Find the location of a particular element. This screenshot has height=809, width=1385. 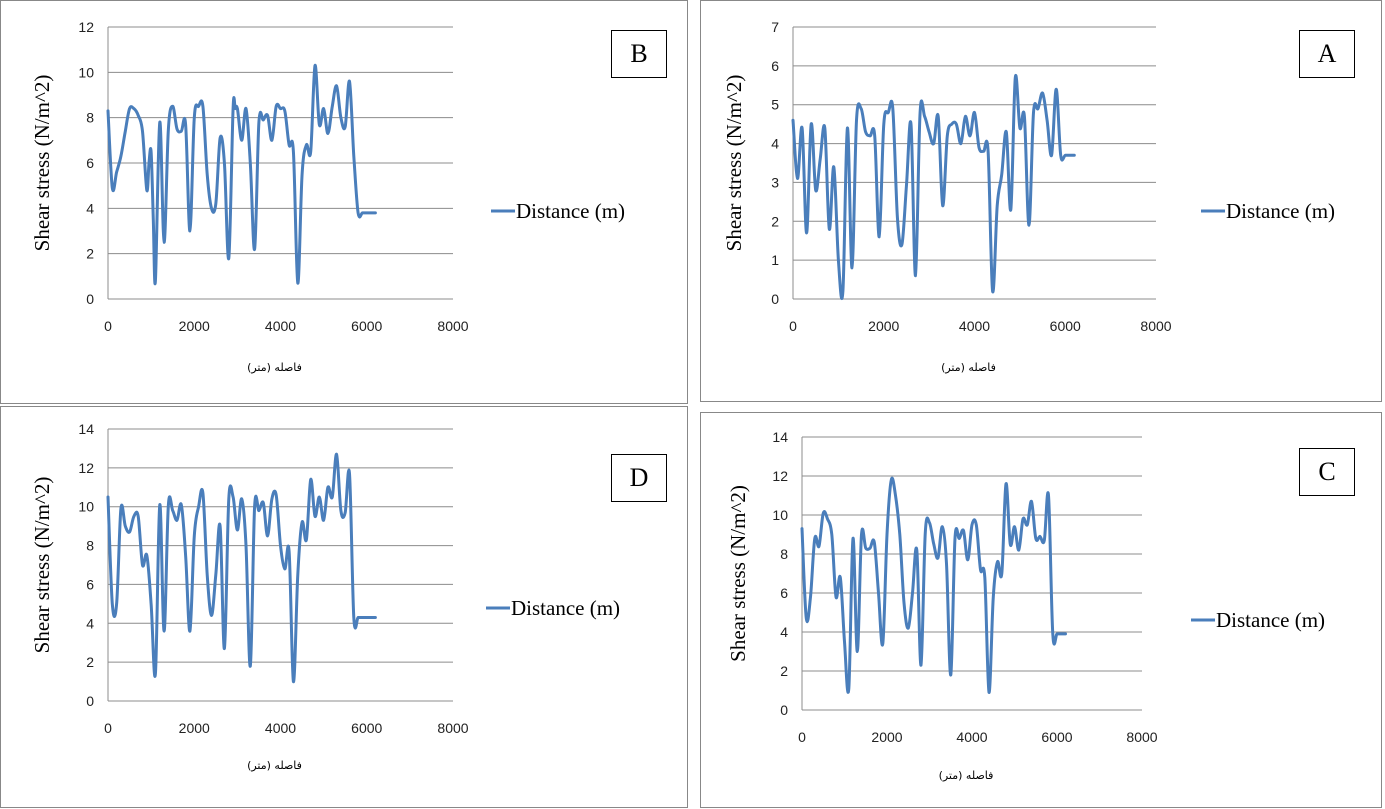

panel-label-d: D is located at coordinates (639, 478).